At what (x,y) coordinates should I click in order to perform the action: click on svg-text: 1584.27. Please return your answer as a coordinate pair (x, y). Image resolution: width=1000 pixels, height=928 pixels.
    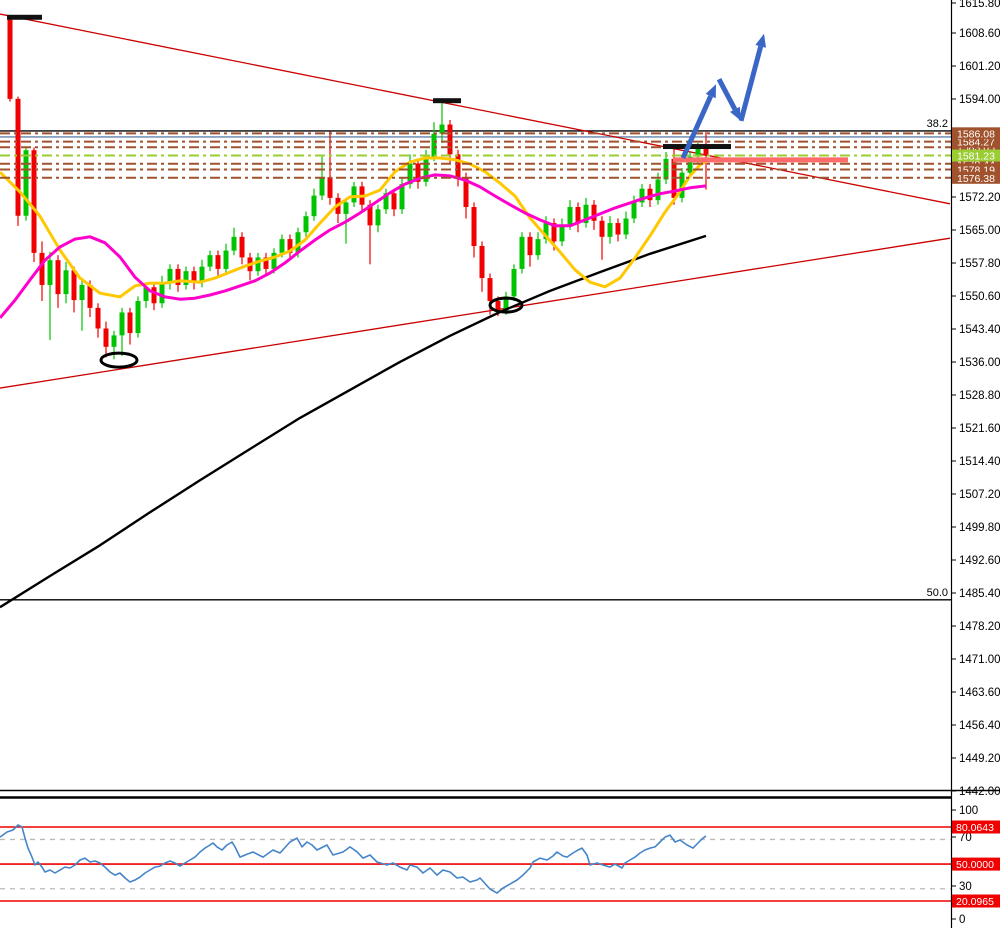
    Looking at the image, I should click on (976, 143).